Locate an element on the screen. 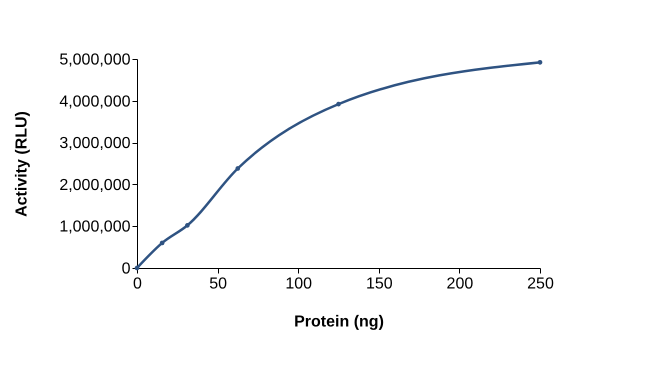  y-tick-label: 4,000,000 is located at coordinates (95, 101).